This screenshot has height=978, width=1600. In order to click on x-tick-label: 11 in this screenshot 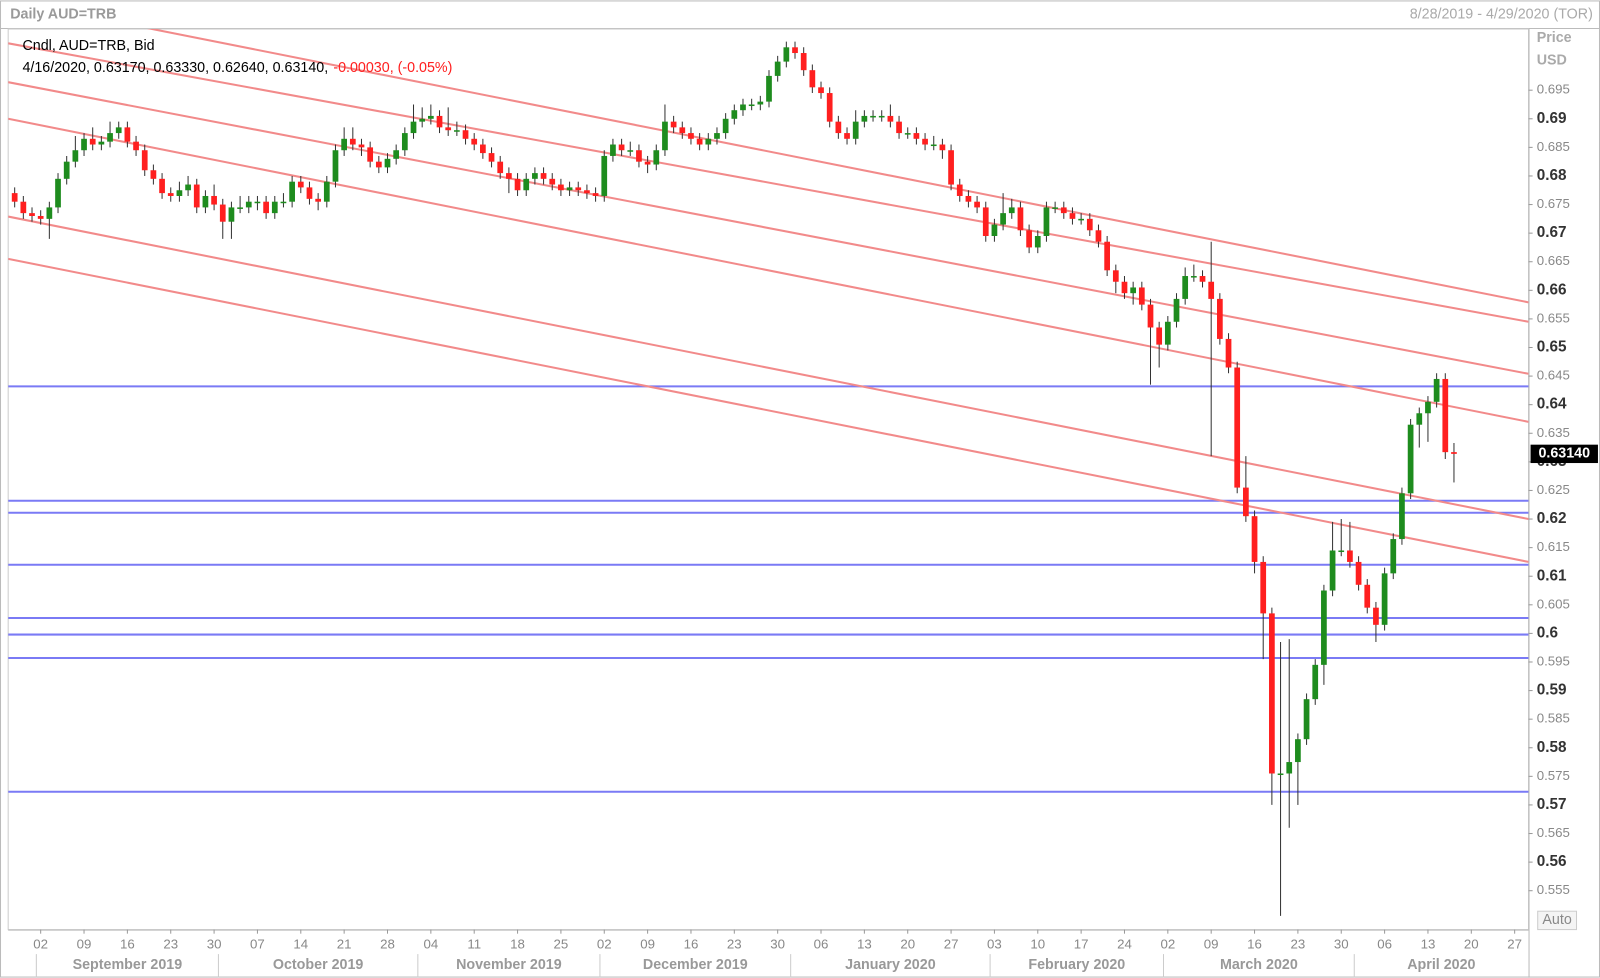, I will do `click(474, 943)`.